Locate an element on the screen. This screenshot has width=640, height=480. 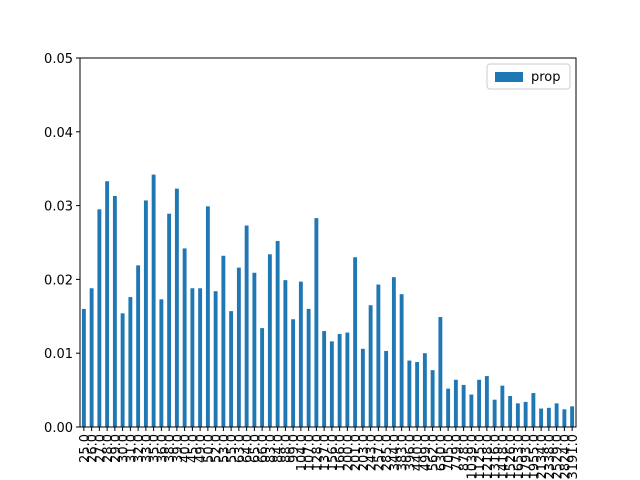
x-tick-label: 1218.0 is located at coordinates (488, 457).